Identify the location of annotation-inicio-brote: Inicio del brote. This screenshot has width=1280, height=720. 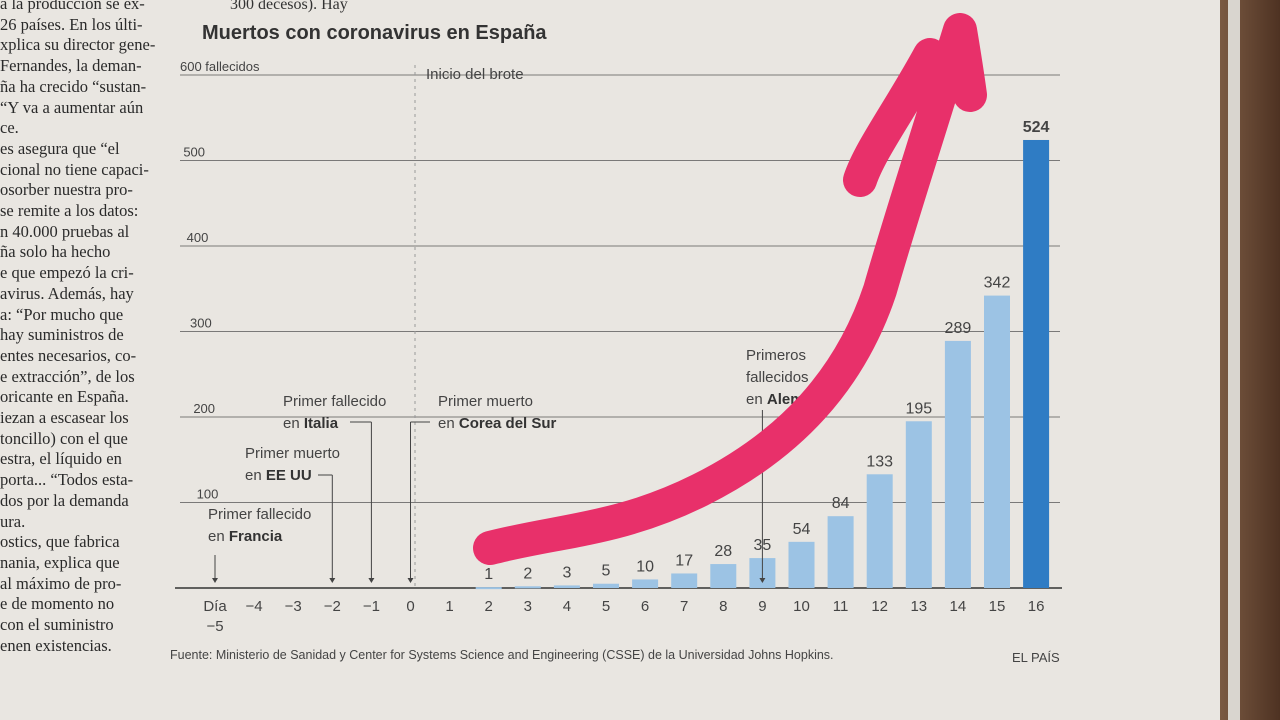
(475, 74).